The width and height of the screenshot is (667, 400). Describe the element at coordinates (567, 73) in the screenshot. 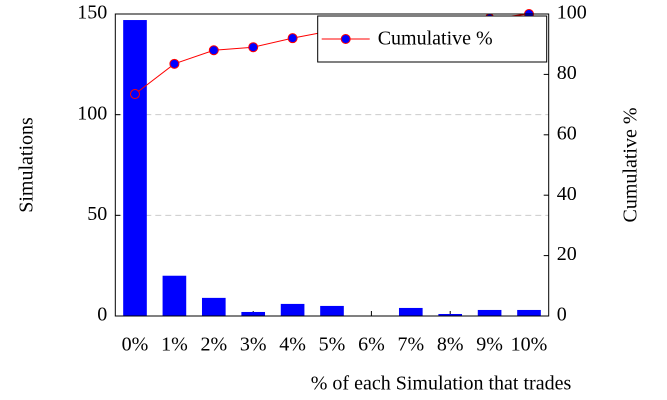

I see `y2-tick-label: 80` at that location.